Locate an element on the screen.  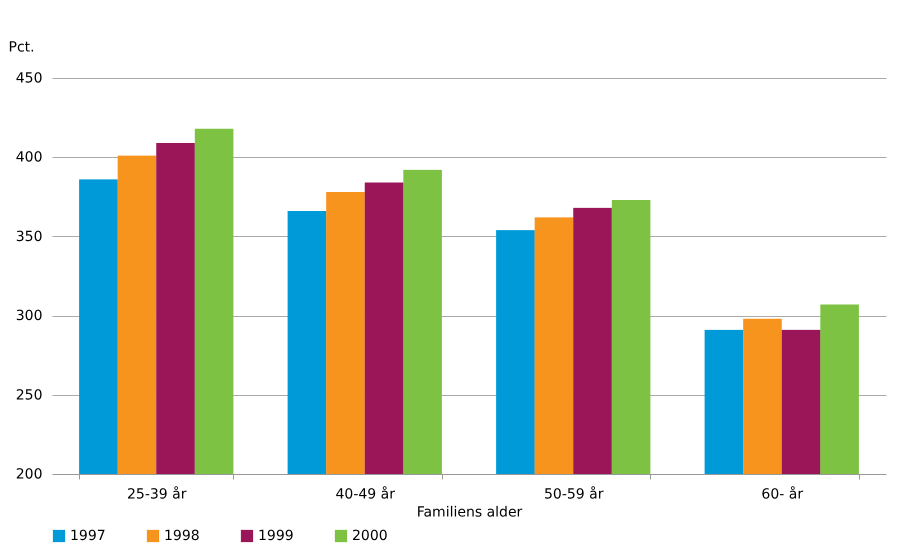
x-tick-label: 50-59 år is located at coordinates (574, 494).